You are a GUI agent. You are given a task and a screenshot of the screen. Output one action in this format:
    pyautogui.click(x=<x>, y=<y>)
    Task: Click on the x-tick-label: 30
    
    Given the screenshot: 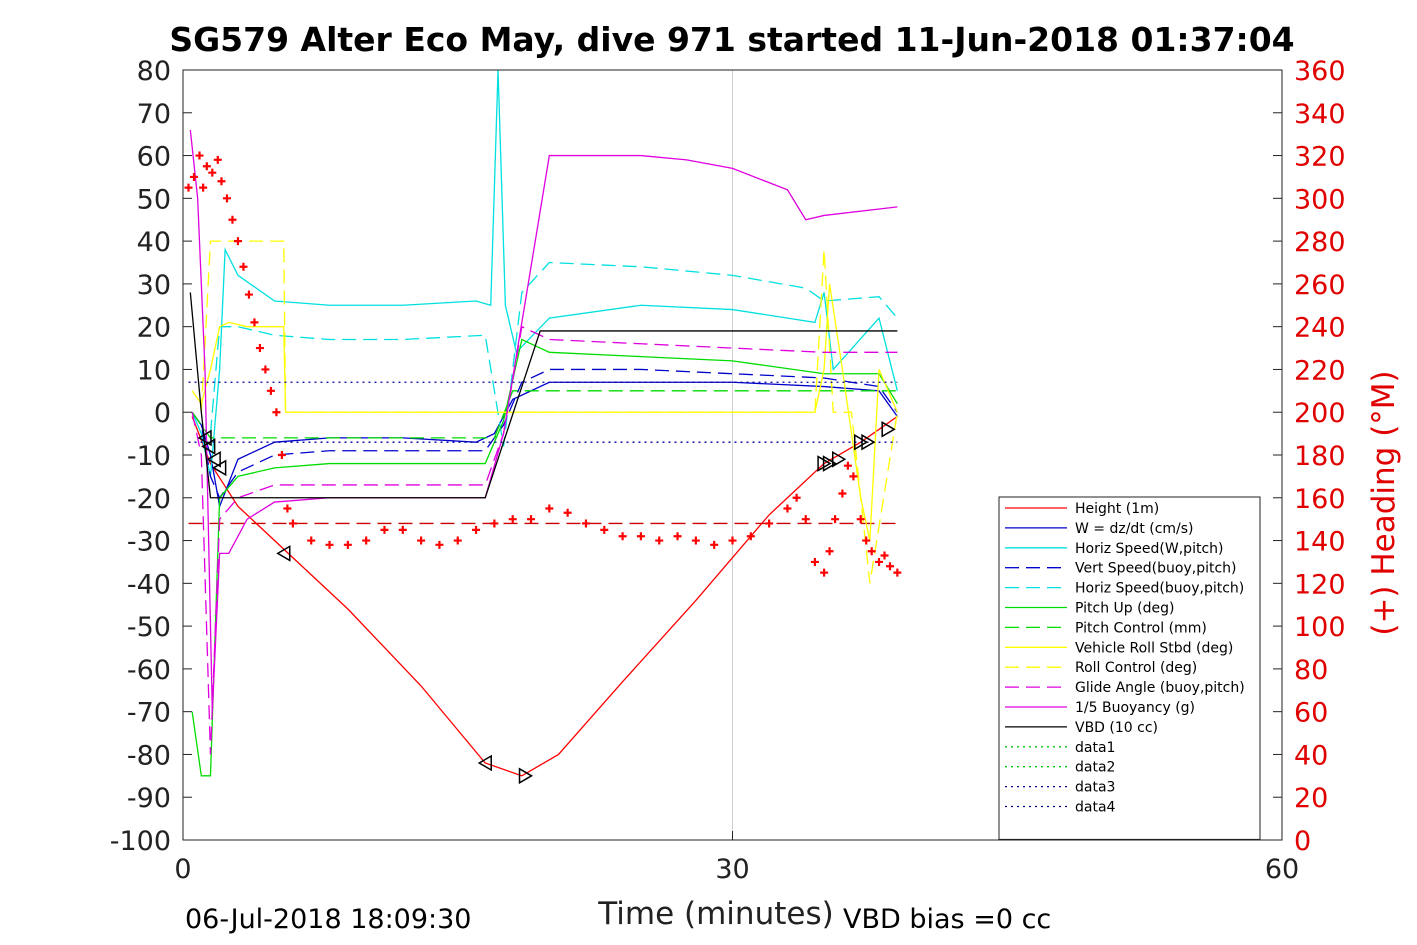 What is the action you would take?
    pyautogui.click(x=732, y=869)
    